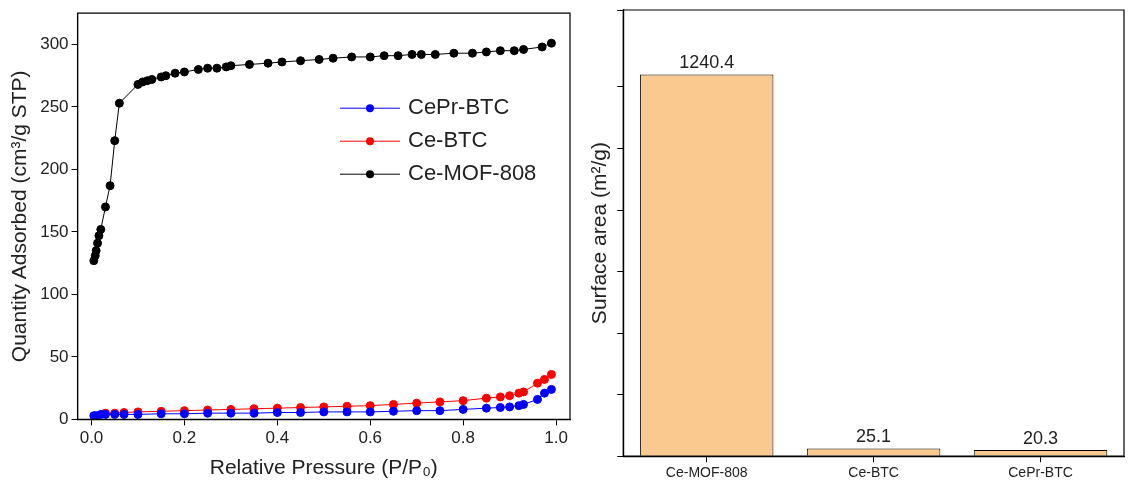 Image resolution: width=1134 pixels, height=485 pixels. Describe the element at coordinates (59, 356) in the screenshot. I see `y-tick-label: 50` at that location.